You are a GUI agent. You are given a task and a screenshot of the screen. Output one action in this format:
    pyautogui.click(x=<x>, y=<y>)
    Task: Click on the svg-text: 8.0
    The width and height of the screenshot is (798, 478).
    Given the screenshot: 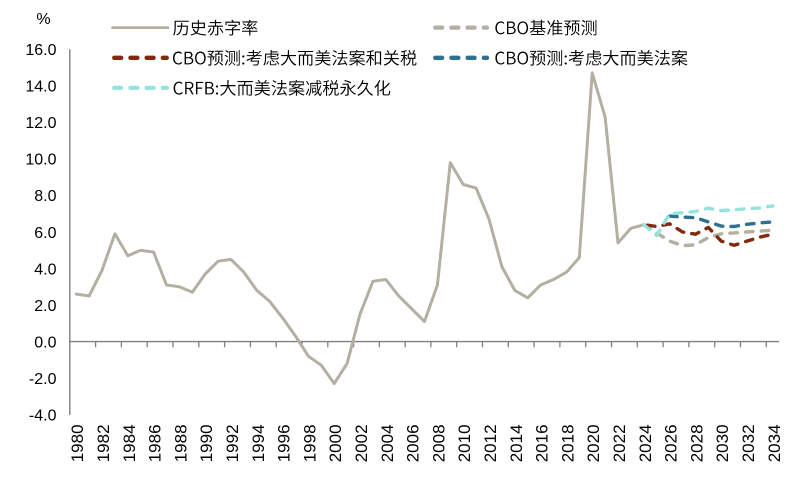 What is the action you would take?
    pyautogui.click(x=45, y=196)
    